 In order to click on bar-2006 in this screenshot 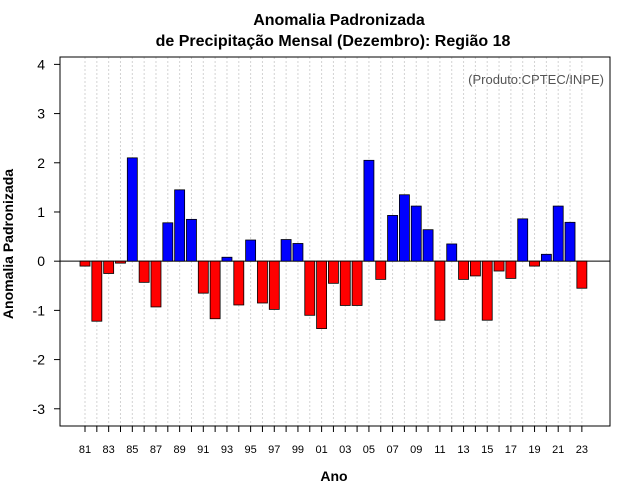, I will do `click(381, 270)`.